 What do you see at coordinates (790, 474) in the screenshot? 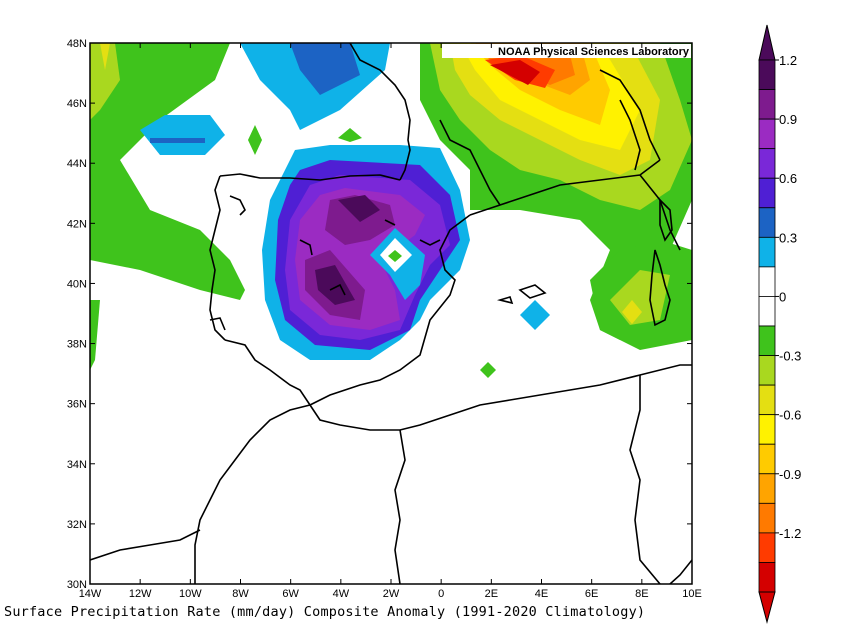
I see `colorbar-label: -0.9` at bounding box center [790, 474].